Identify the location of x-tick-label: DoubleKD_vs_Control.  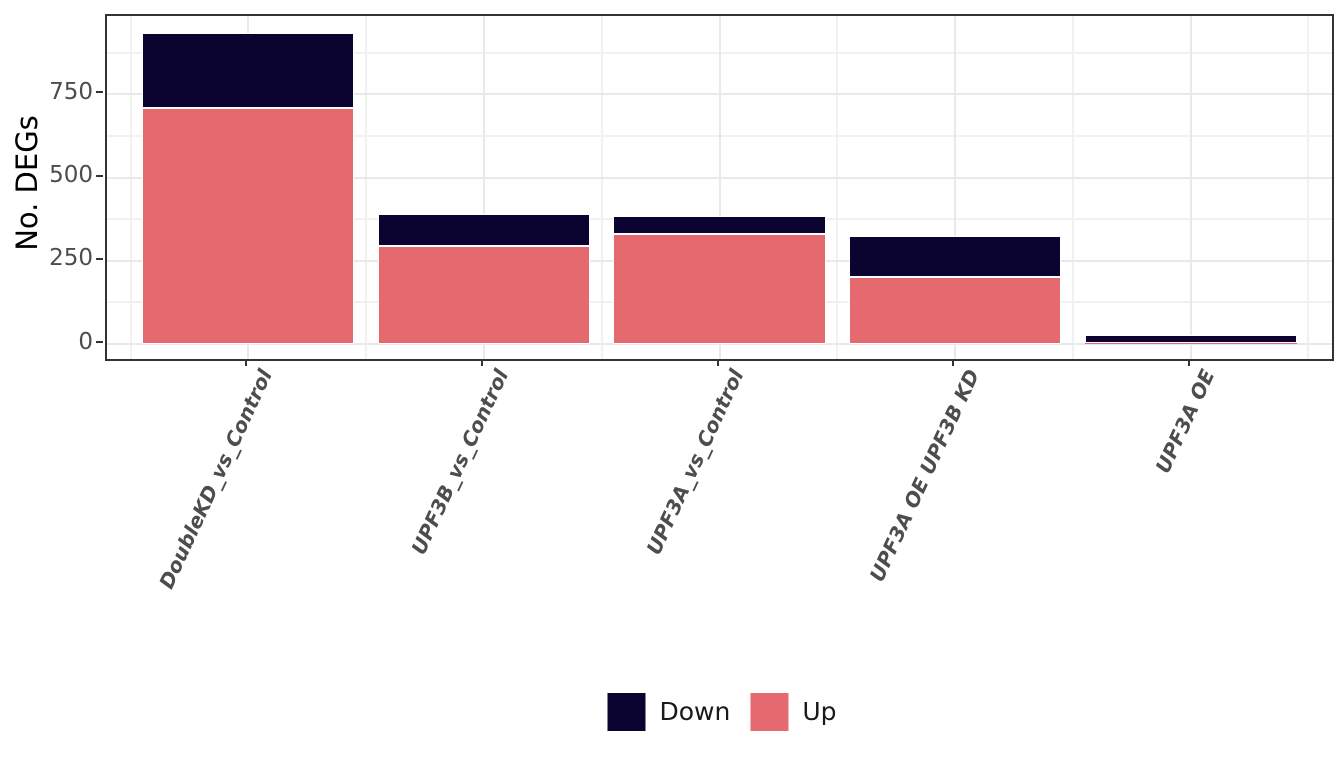
(216, 479).